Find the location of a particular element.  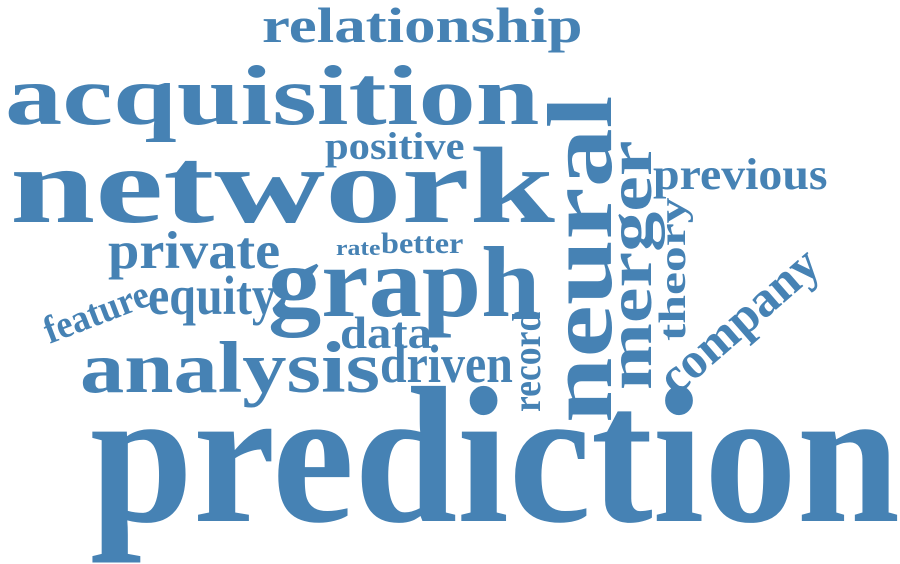

word-equity: equity is located at coordinates (212, 295).